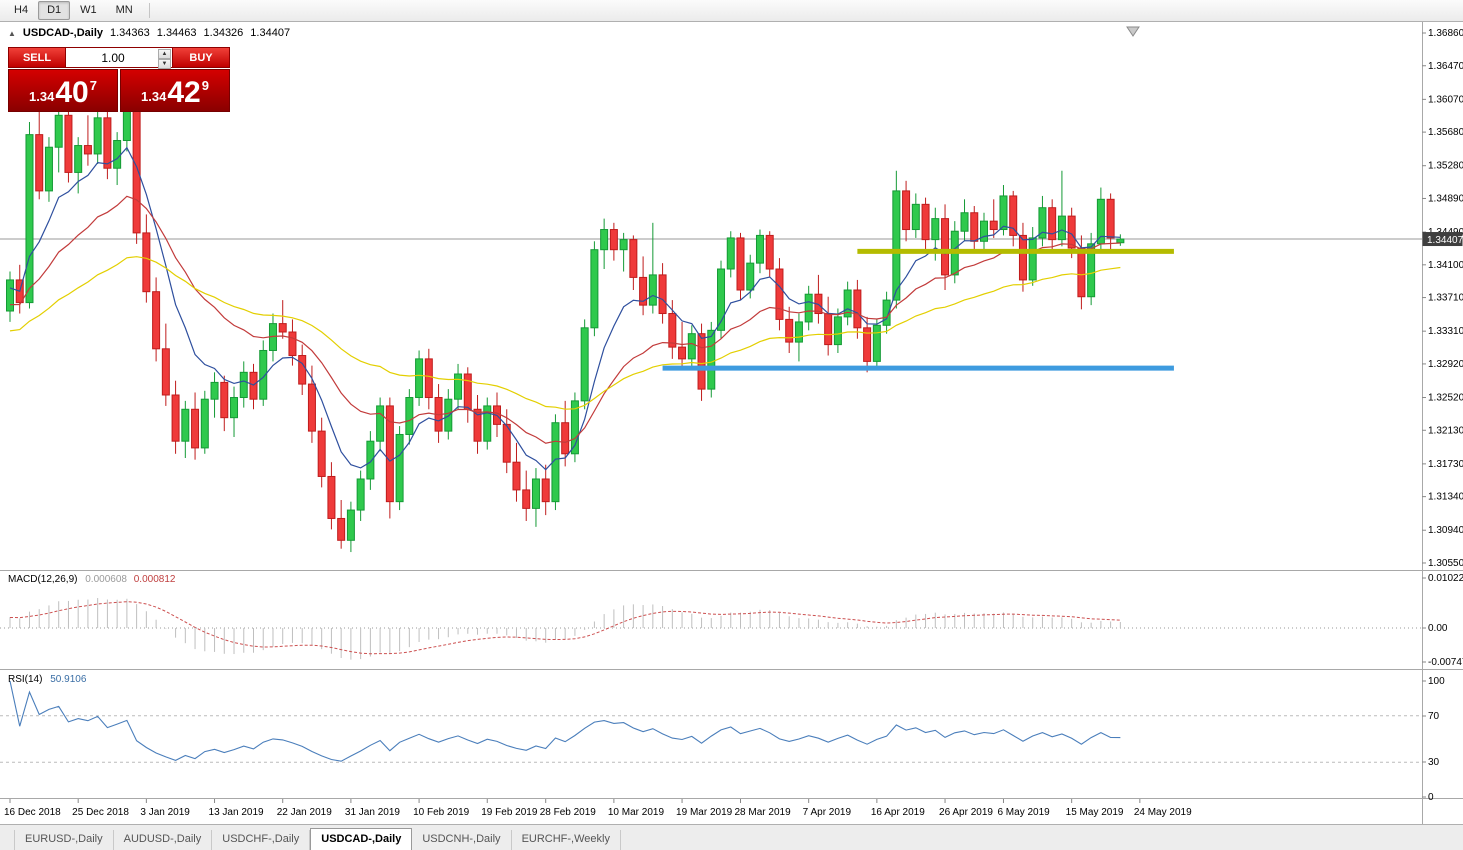  What do you see at coordinates (62, 33) in the screenshot?
I see `symbol-title: USDCAD-,Daily` at bounding box center [62, 33].